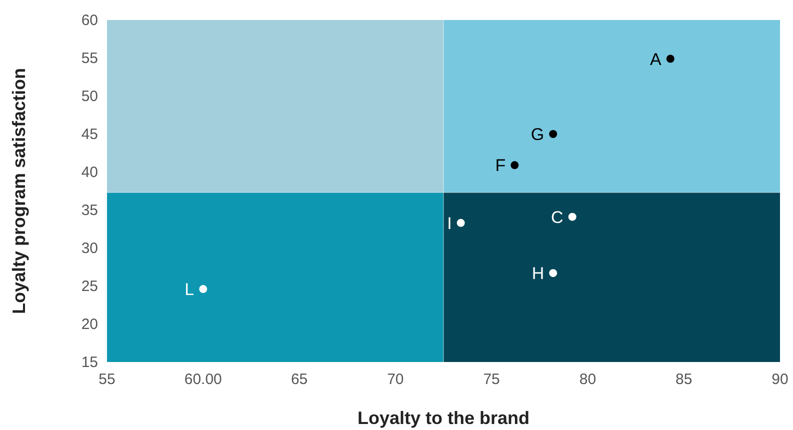  I want to click on annotation: L, so click(189, 290).